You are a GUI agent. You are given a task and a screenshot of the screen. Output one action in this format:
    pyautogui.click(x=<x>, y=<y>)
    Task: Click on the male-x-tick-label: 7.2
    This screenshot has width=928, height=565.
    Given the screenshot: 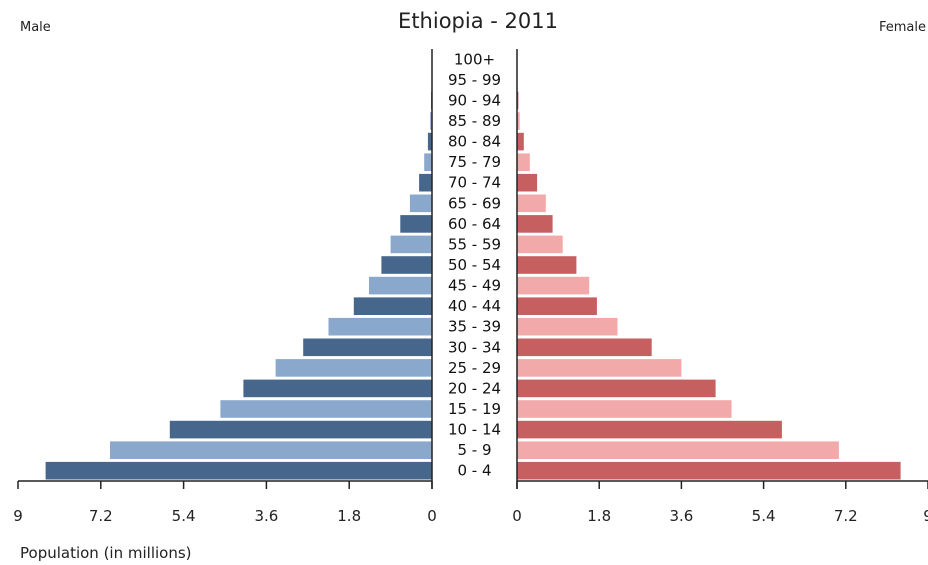 What is the action you would take?
    pyautogui.click(x=101, y=516)
    